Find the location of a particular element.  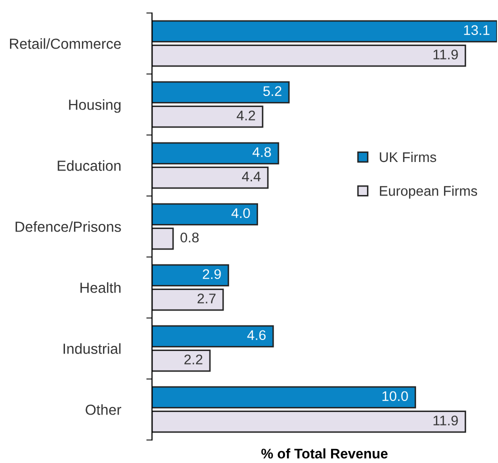

y-tick-label: Housing is located at coordinates (95, 106).